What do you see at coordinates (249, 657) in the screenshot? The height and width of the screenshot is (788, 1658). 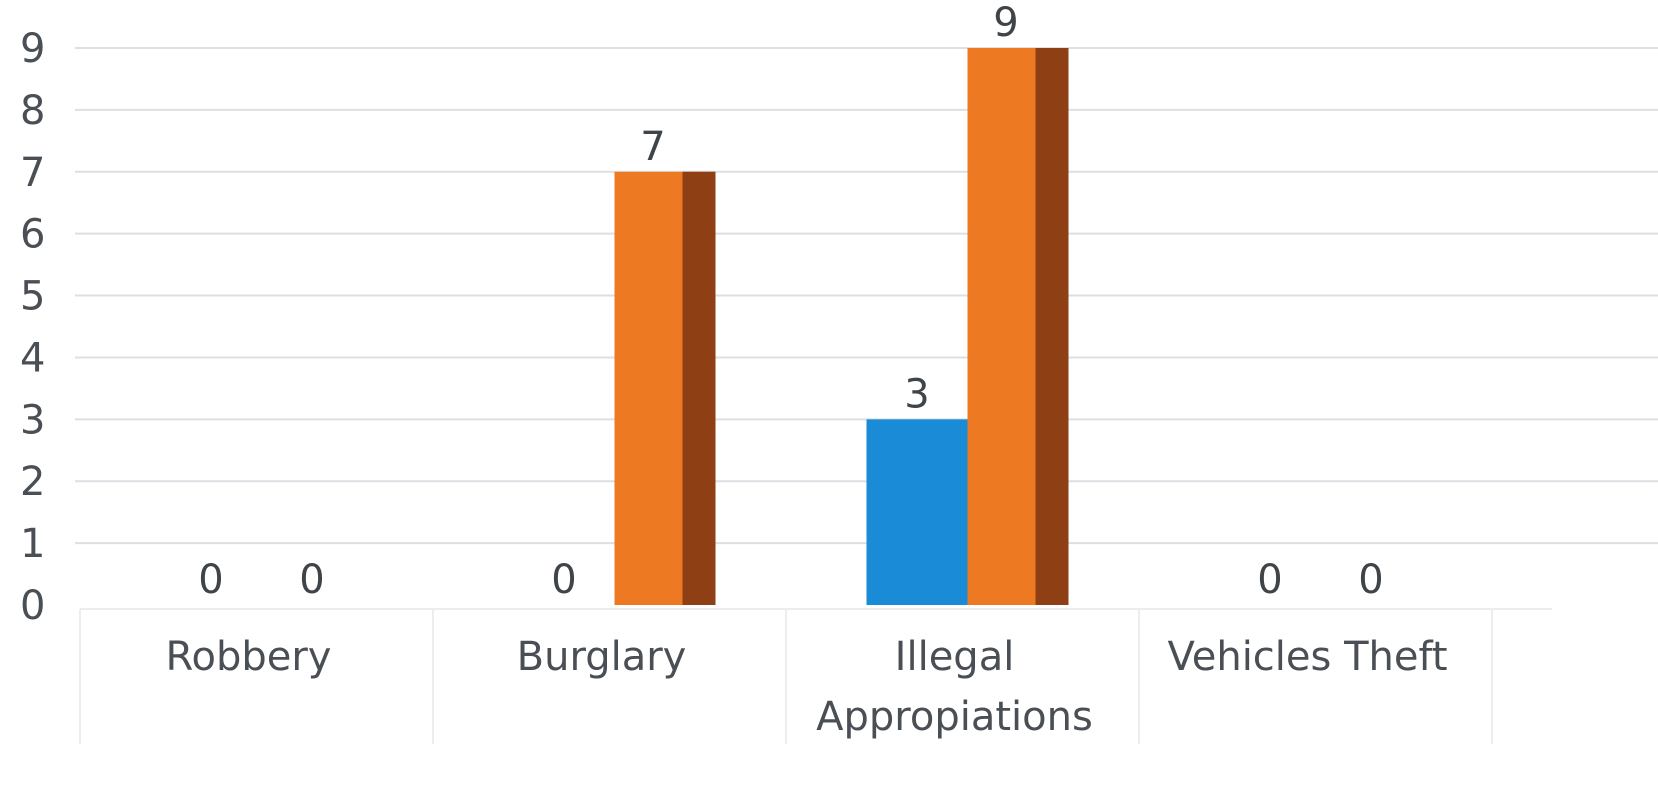 I see `category-label: Robbery` at bounding box center [249, 657].